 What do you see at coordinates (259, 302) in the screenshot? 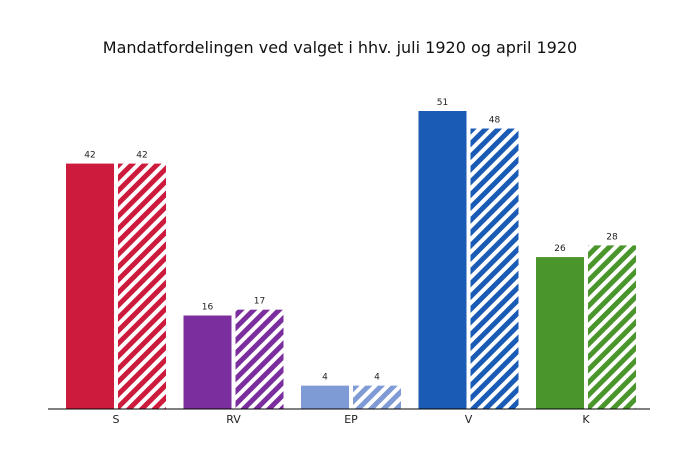
I see `data-label-rv-april: 17` at bounding box center [259, 302].